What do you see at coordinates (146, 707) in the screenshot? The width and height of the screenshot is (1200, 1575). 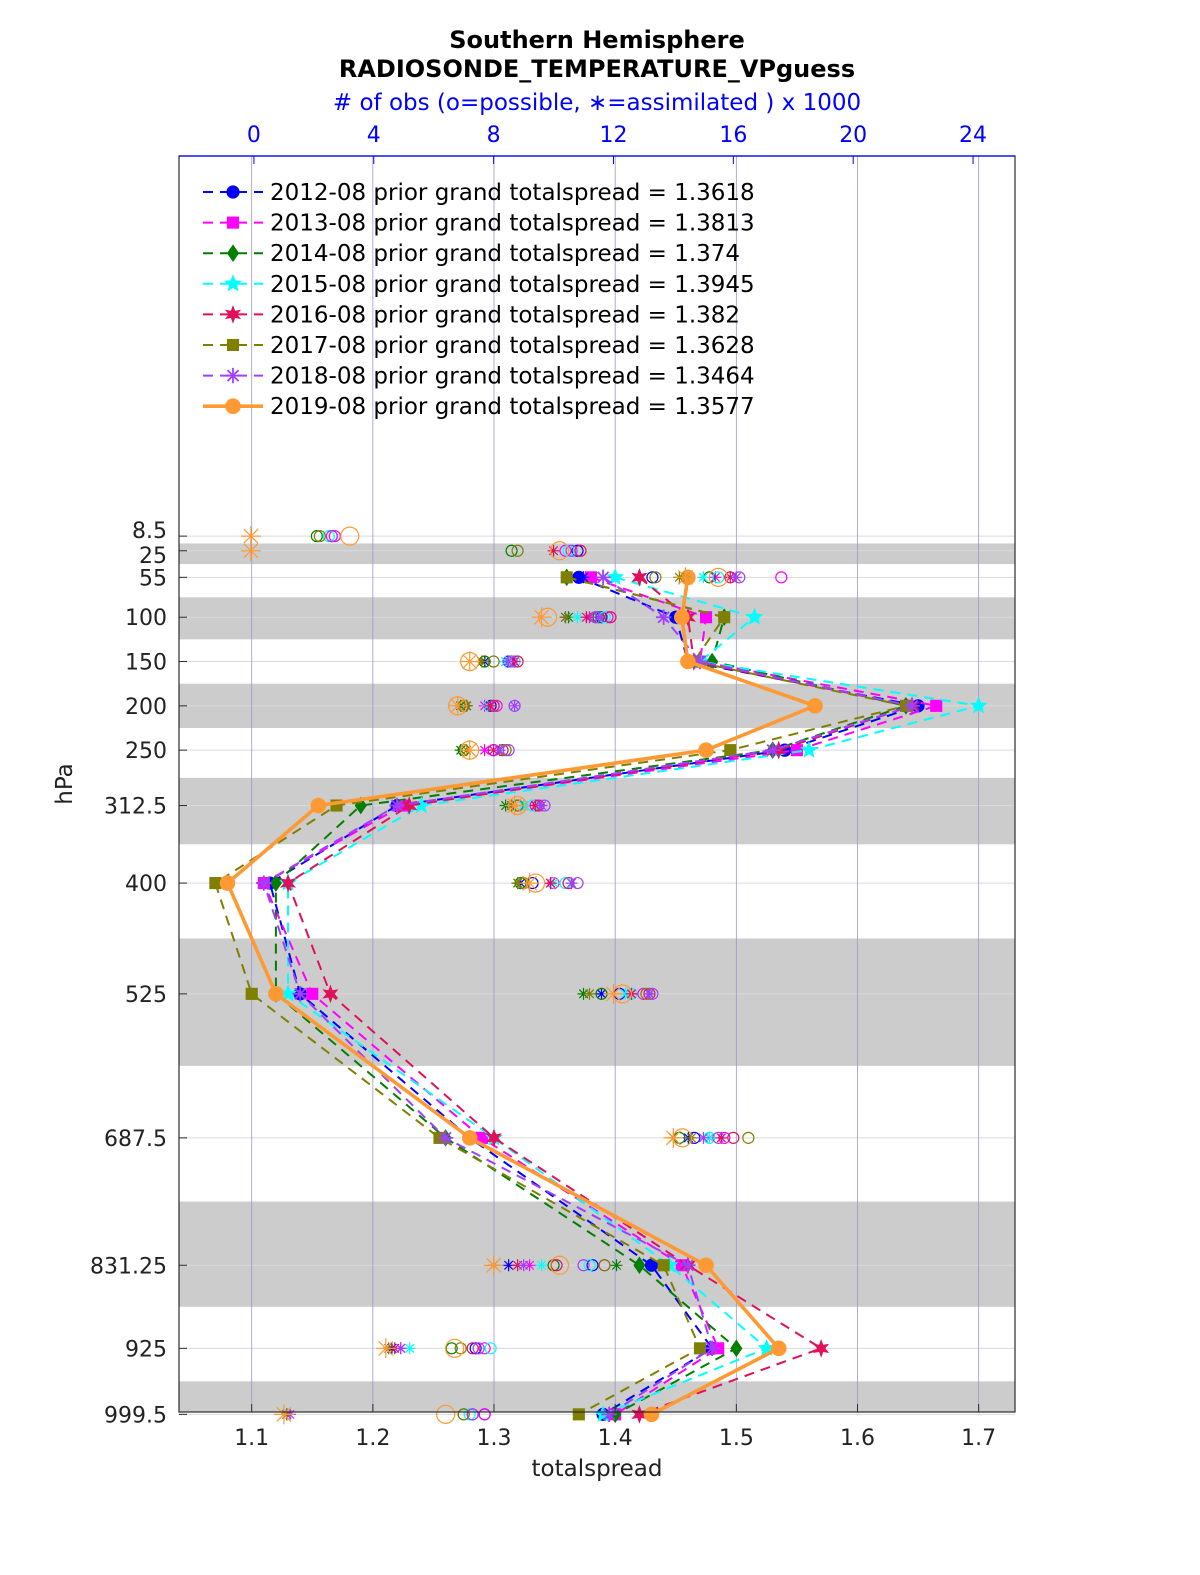 I see `y-tick-label: 200` at bounding box center [146, 707].